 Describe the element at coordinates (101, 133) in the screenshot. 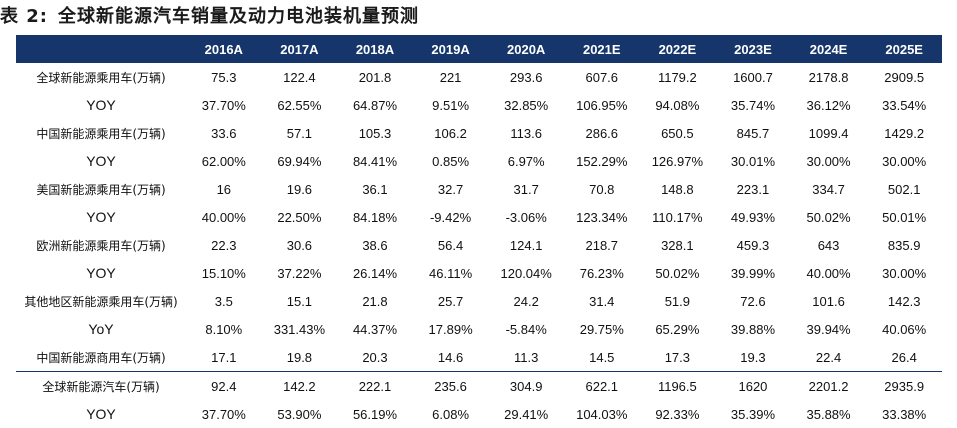

I see `row-label: 中国新能源乘用车(万辆)` at that location.